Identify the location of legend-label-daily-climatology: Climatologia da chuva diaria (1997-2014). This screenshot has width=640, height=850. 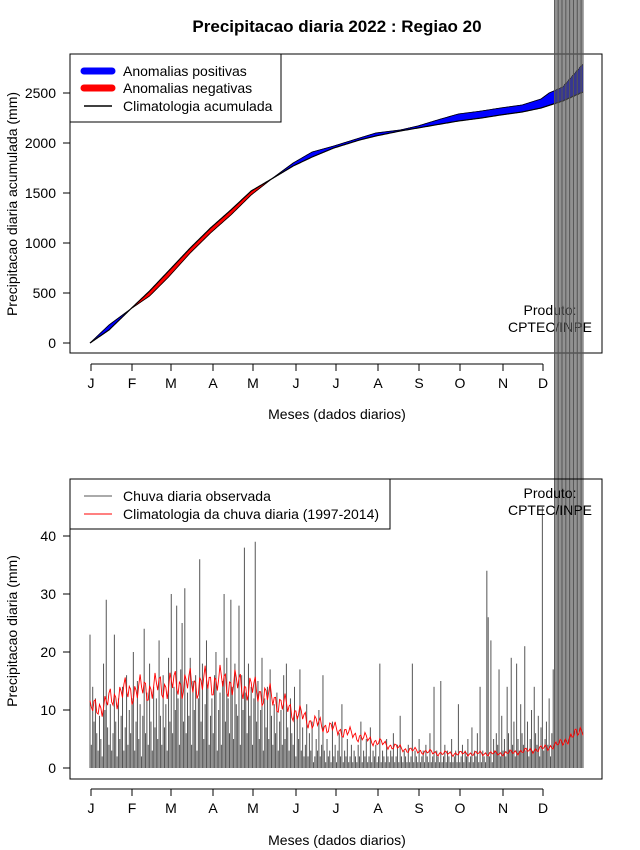
(251, 514).